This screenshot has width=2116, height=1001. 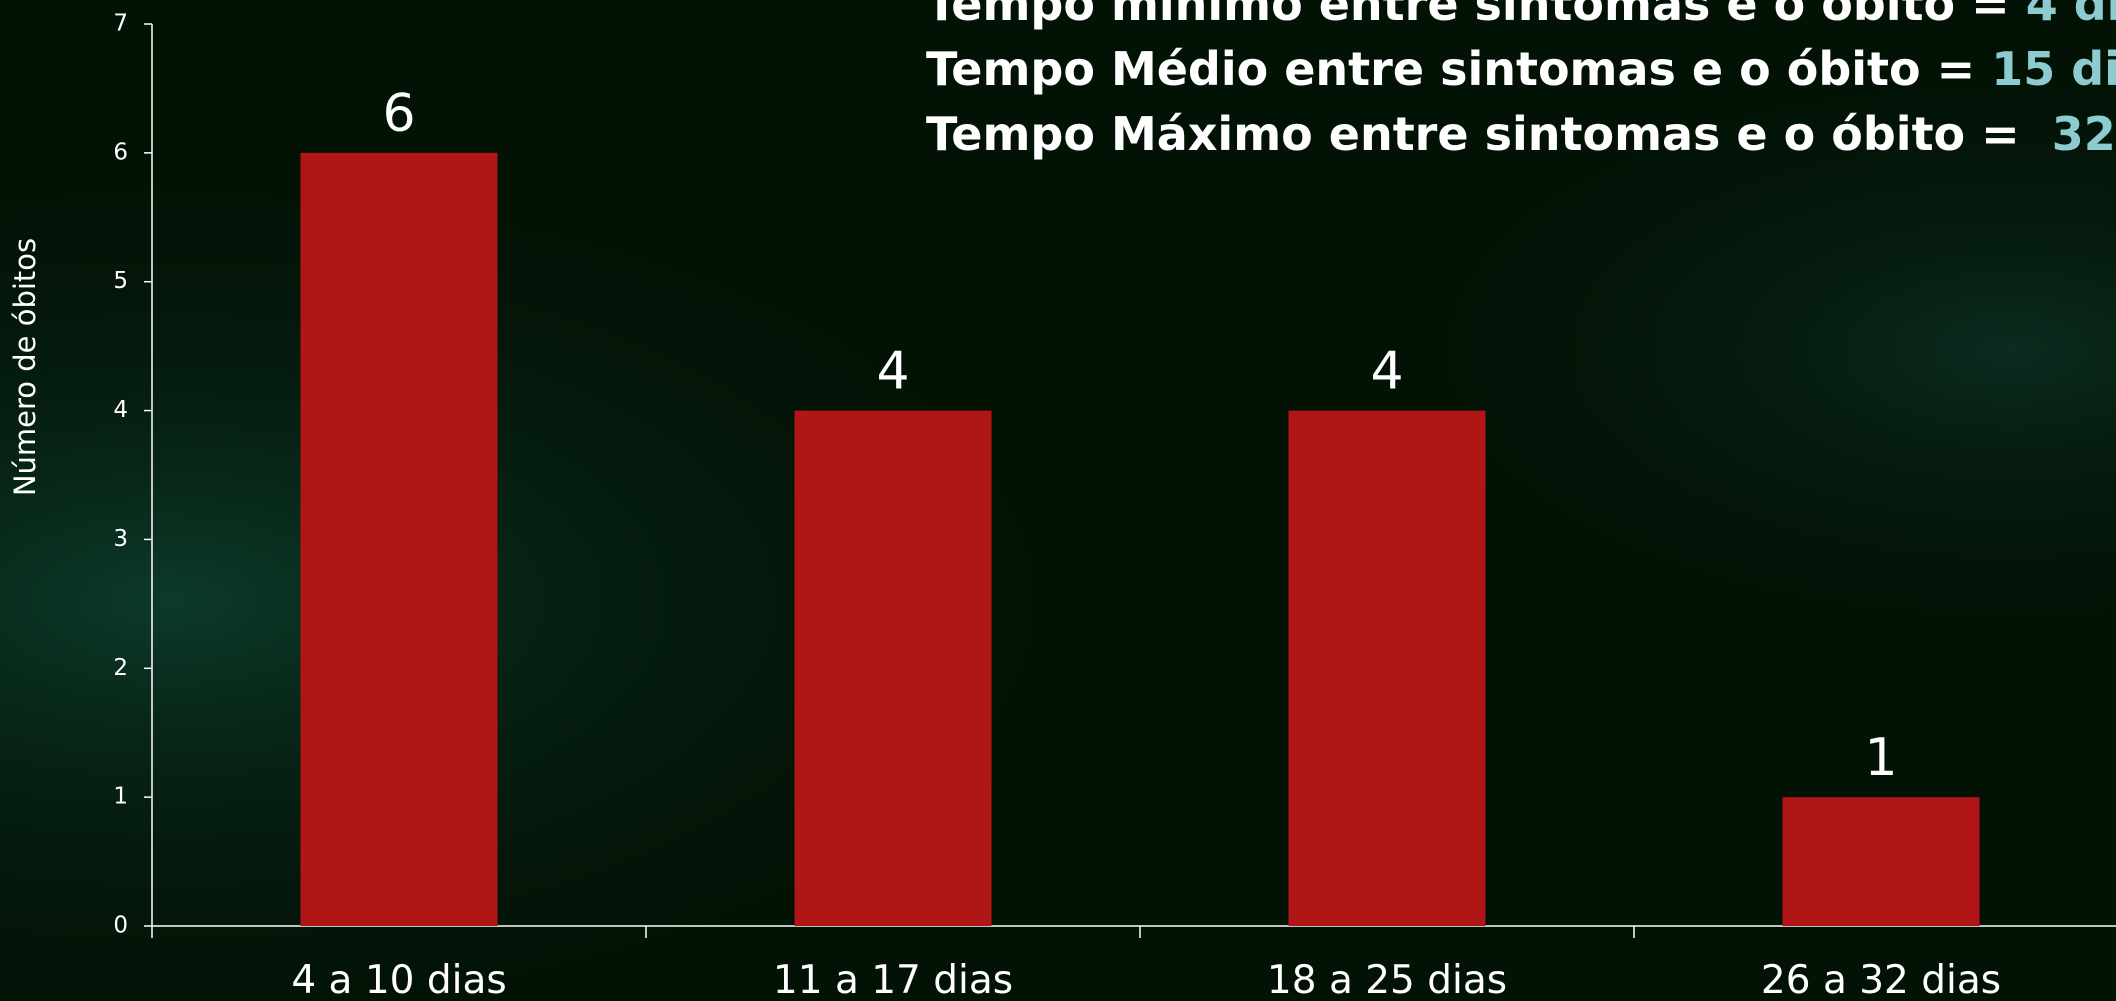 What do you see at coordinates (1881, 979) in the screenshot?
I see `x-tick-label: 26 a 32 dias` at bounding box center [1881, 979].